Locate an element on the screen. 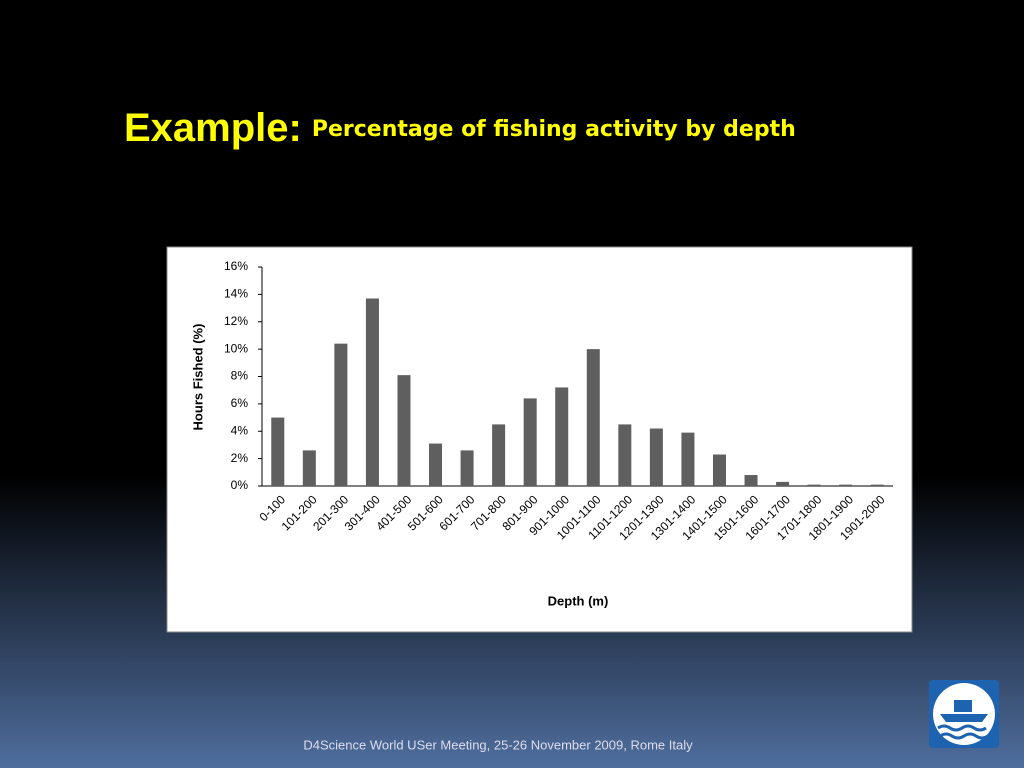 This screenshot has height=768, width=1024. y-tick-label: 8% is located at coordinates (240, 376).